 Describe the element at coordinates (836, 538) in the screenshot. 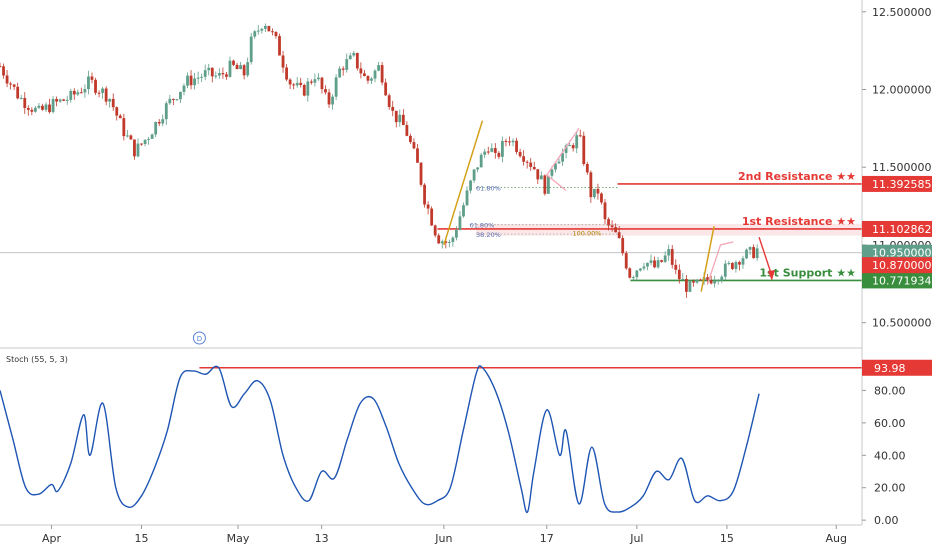

I see `time-tick-label: Aug` at that location.